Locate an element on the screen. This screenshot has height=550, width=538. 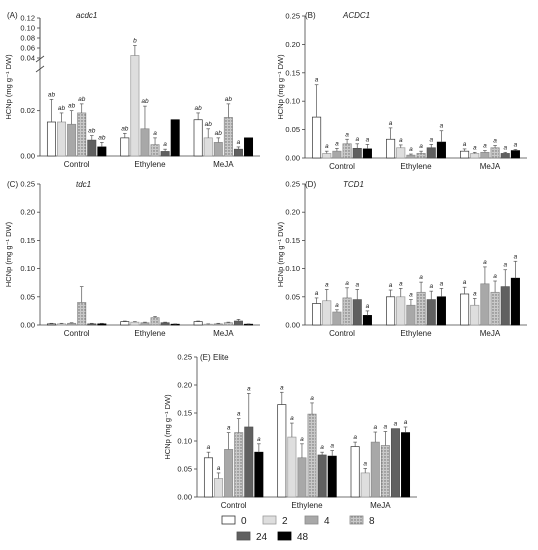
panel-label: (A) is located at coordinates (12, 15).